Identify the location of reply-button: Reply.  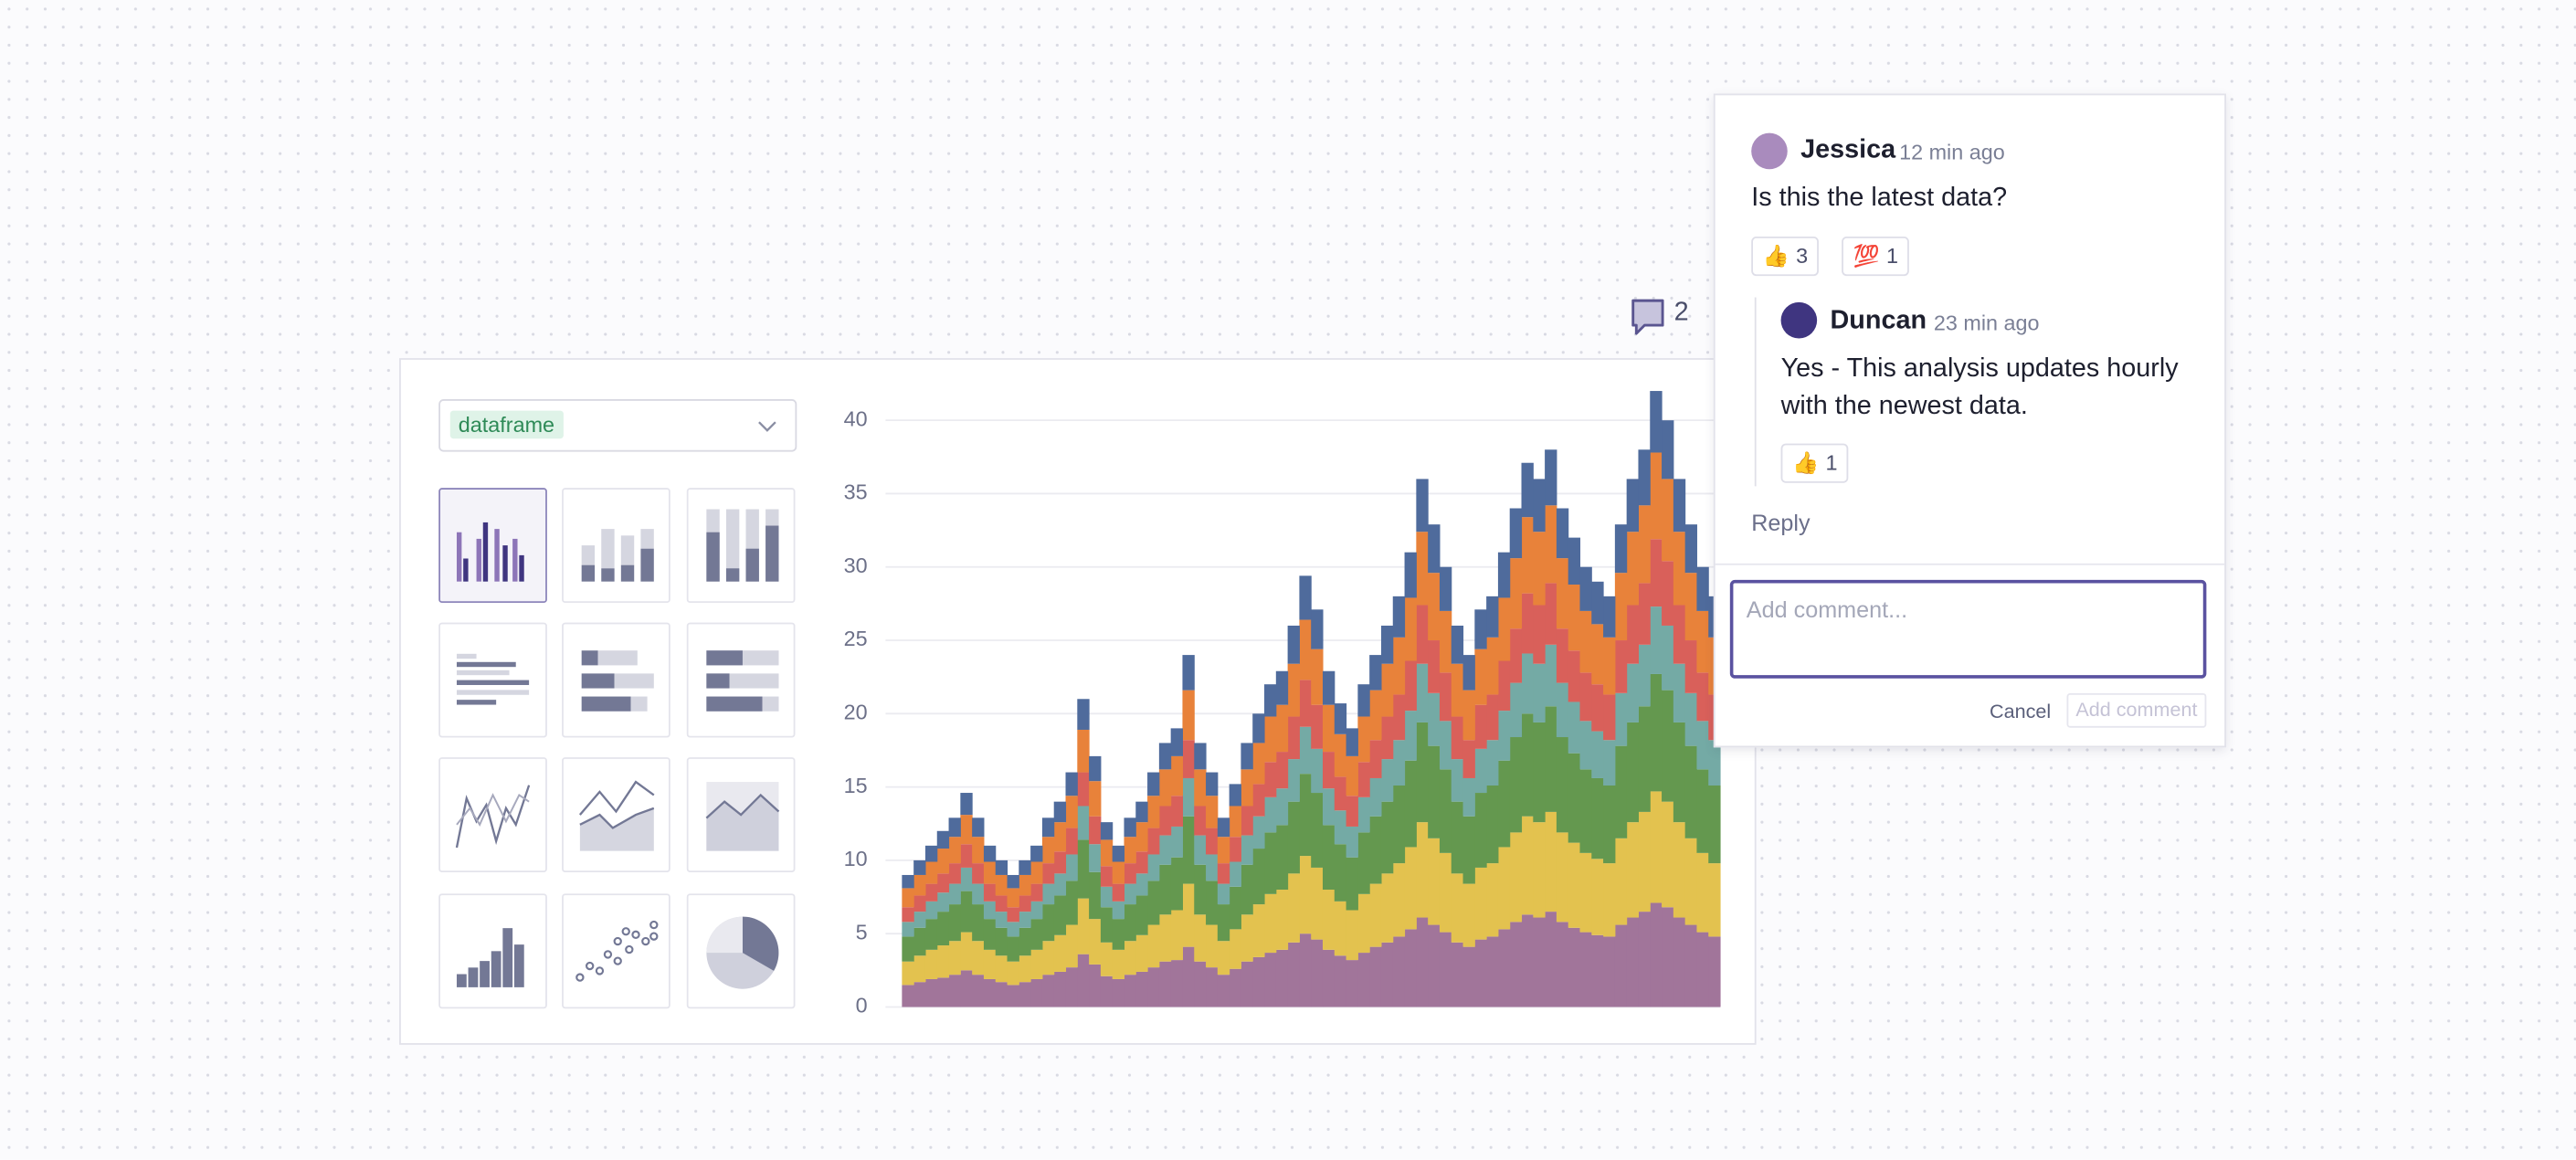
(1781, 523).